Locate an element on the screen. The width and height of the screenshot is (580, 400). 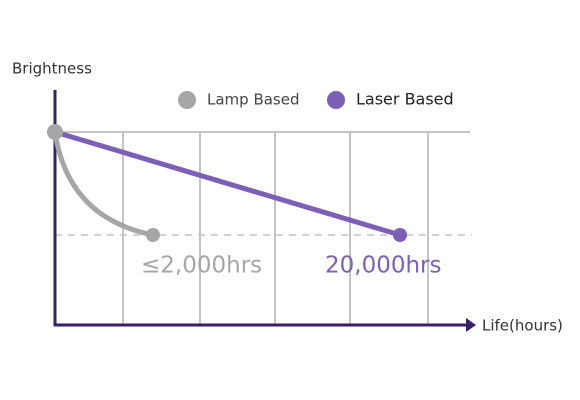
lamp-end-point is located at coordinates (153, 235).